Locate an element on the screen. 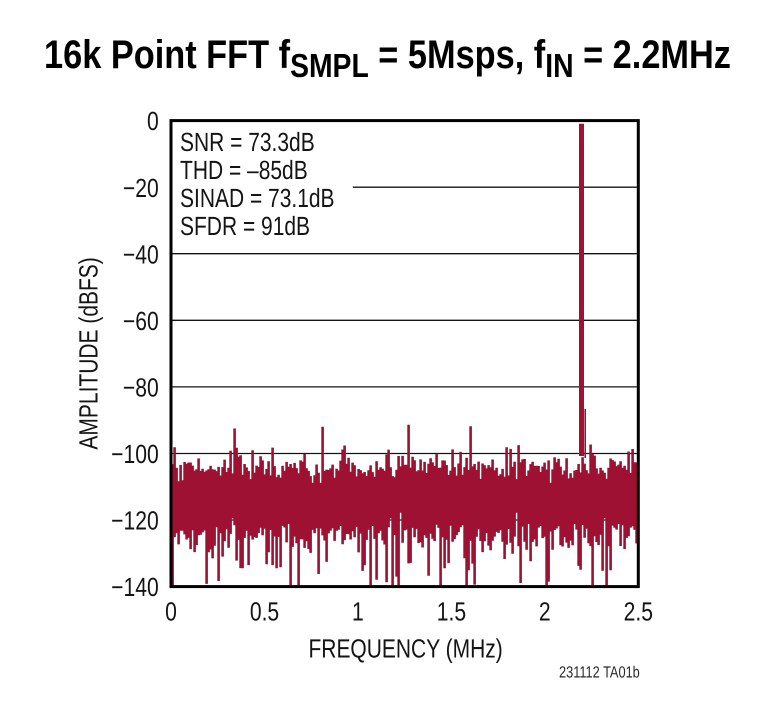 The image size is (763, 715). svg-text: 0.5 is located at coordinates (264, 612).